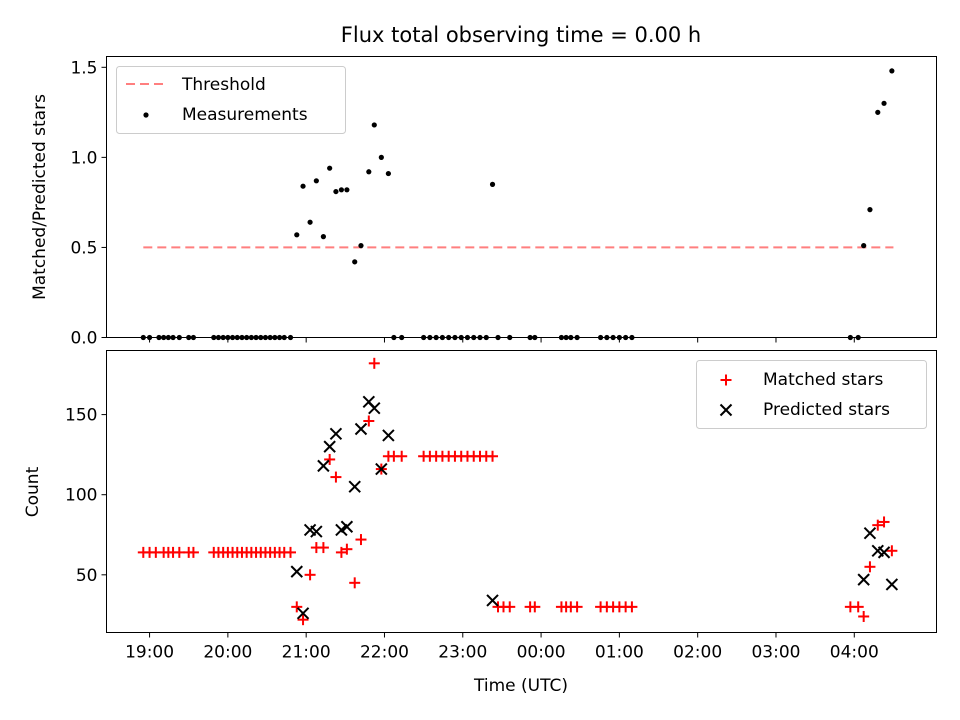  Describe the element at coordinates (83, 339) in the screenshot. I see `top-y-tick-label: 0.0` at that location.